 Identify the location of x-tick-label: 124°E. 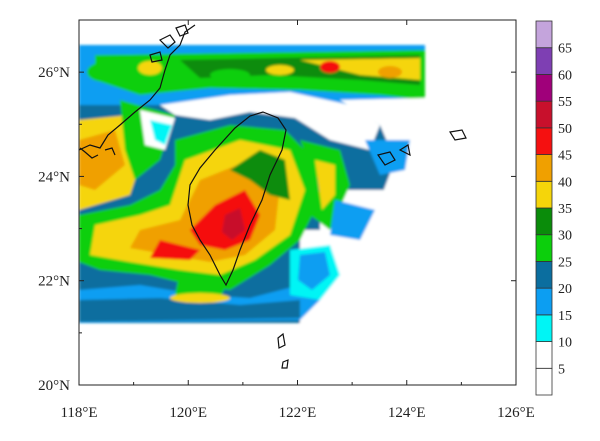
(407, 413).